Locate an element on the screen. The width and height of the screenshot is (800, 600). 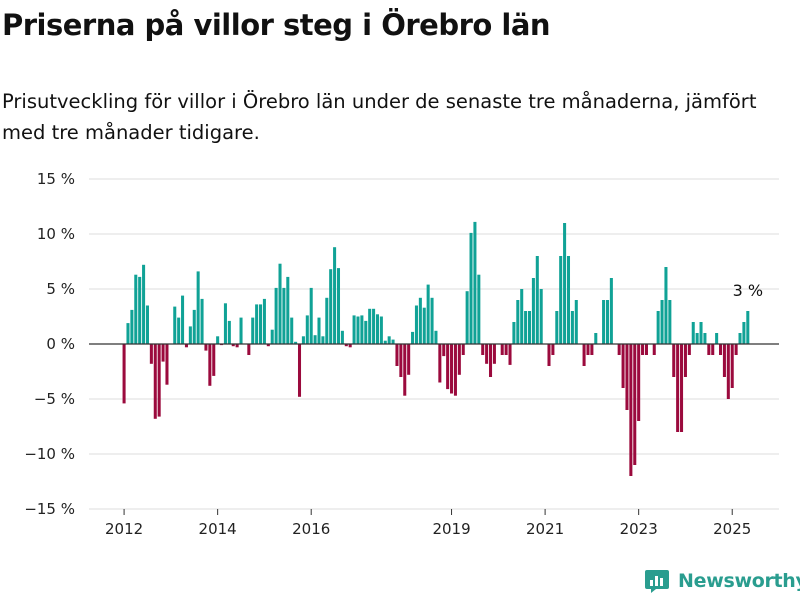
newsworthy-logo: Newsworthy is located at coordinates (722, 581).